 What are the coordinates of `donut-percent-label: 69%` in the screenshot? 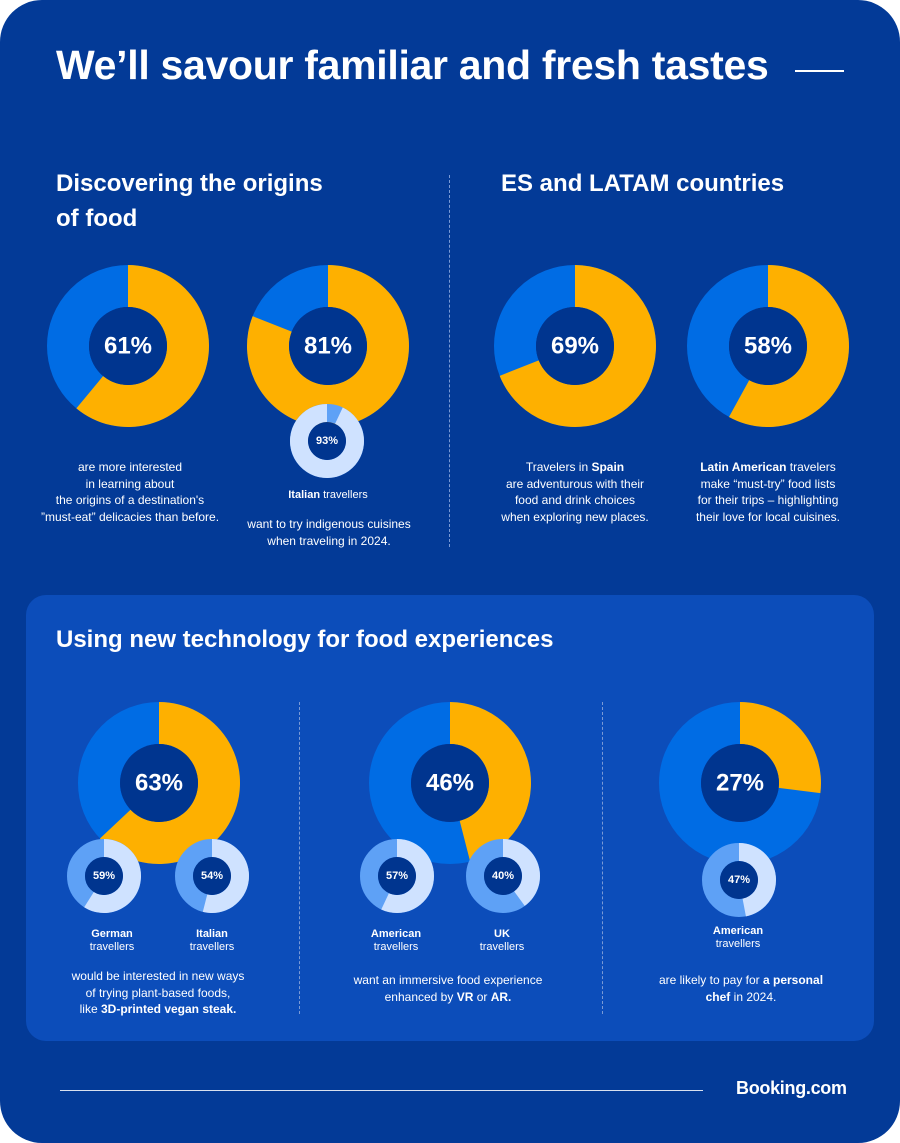 It's located at (575, 346).